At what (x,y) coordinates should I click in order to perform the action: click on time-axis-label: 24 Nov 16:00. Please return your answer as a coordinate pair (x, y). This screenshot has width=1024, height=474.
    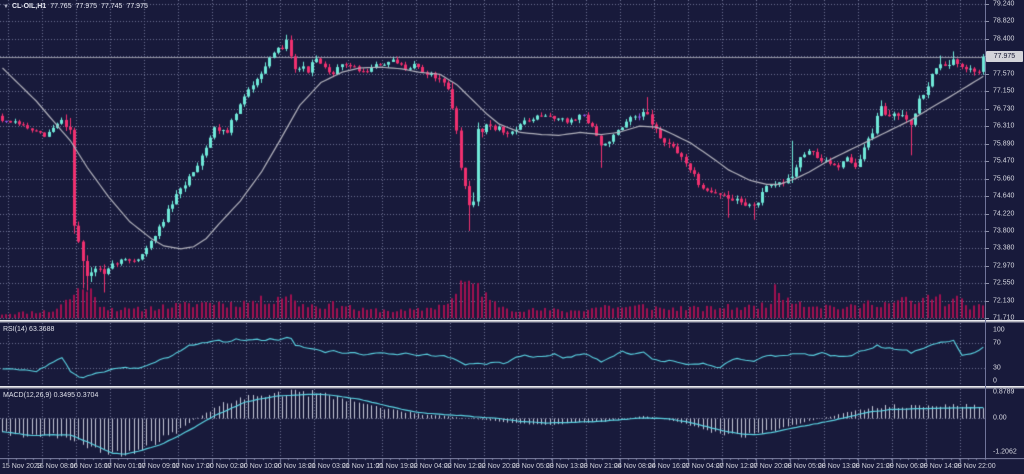
    Looking at the image, I should click on (669, 466).